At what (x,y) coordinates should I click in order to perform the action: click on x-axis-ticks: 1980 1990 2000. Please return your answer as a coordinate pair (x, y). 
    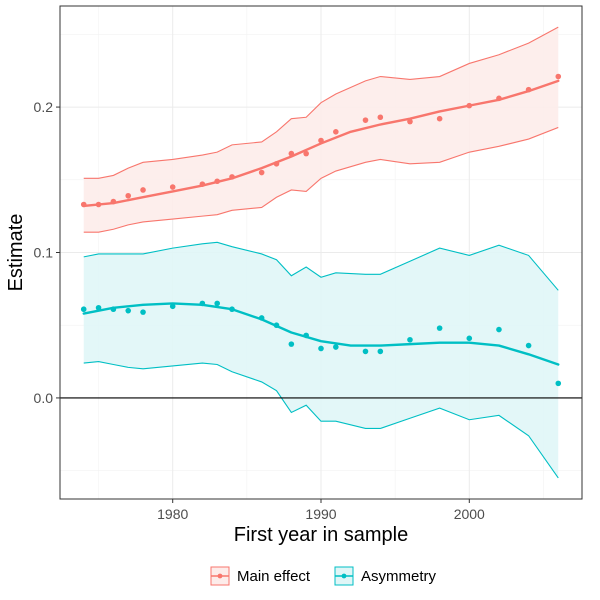
    Looking at the image, I should click on (321, 510).